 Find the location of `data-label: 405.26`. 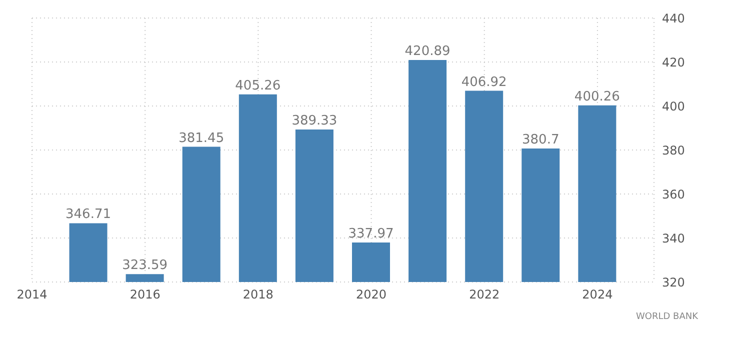

data-label: 405.26 is located at coordinates (258, 86).